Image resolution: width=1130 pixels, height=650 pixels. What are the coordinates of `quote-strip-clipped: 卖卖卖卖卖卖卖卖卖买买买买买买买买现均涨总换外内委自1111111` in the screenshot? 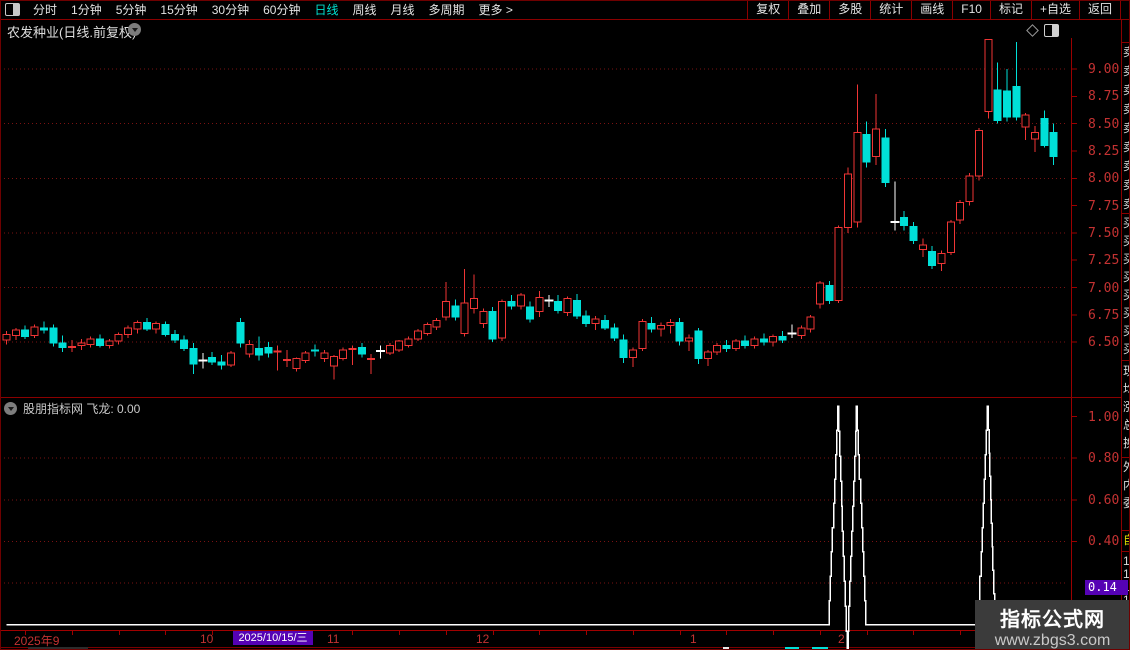 It's located at (1125, 325).